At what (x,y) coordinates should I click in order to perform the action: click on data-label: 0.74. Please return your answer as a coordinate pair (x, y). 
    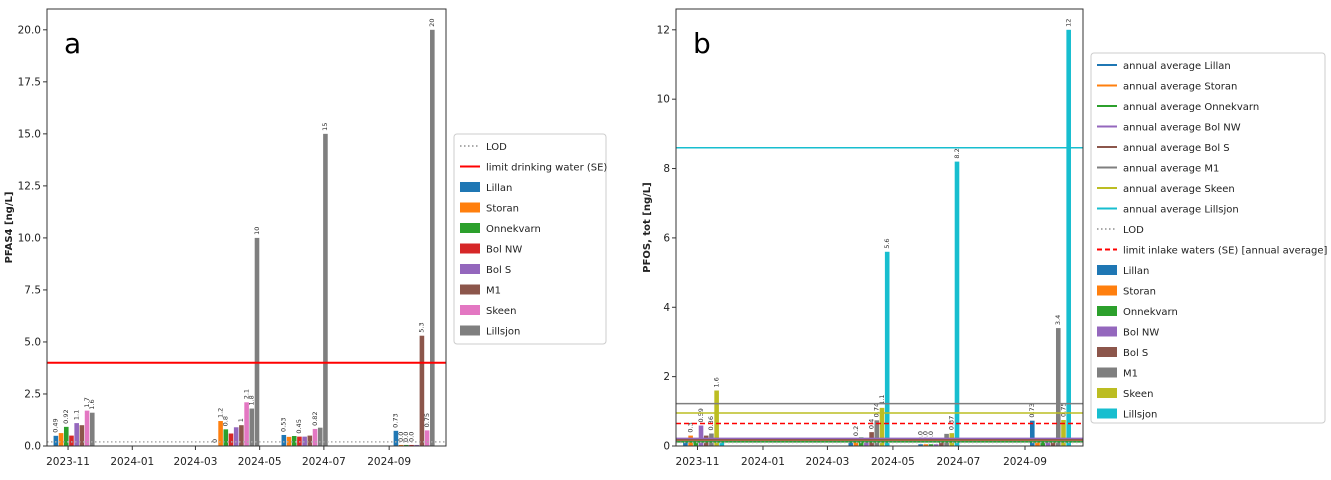
    Looking at the image, I should click on (877, 410).